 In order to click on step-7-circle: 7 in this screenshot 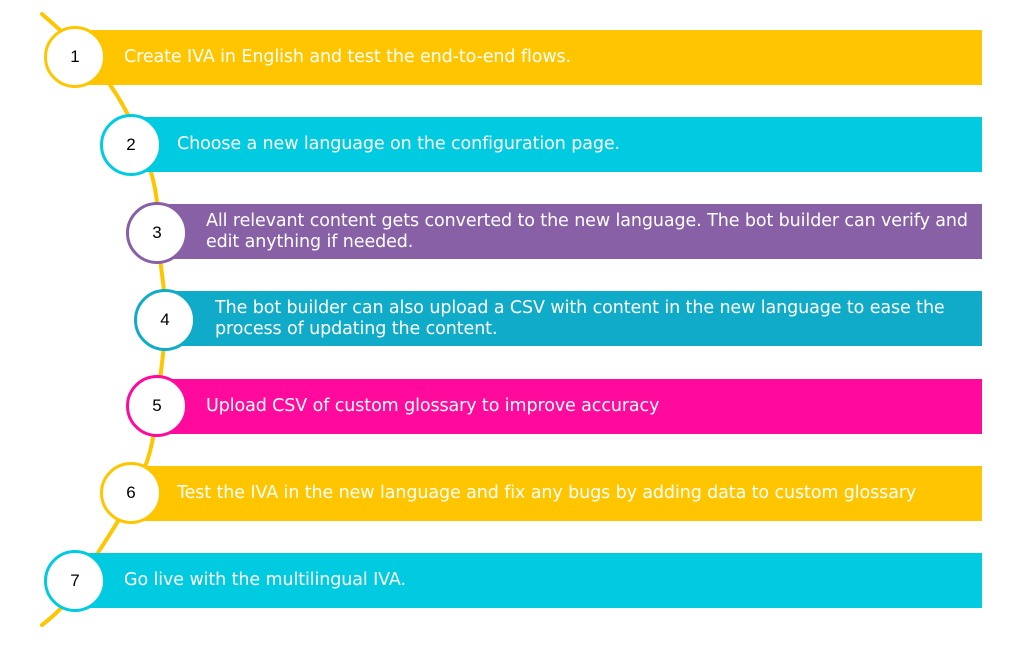, I will do `click(75, 581)`.